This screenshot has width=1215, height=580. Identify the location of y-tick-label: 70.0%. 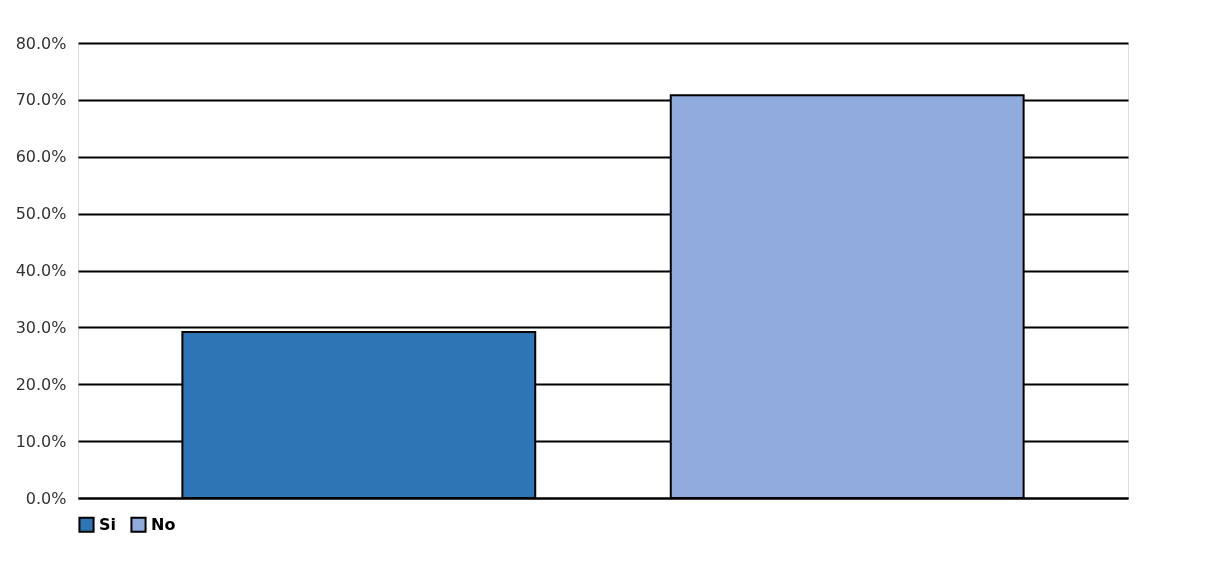
(41, 100).